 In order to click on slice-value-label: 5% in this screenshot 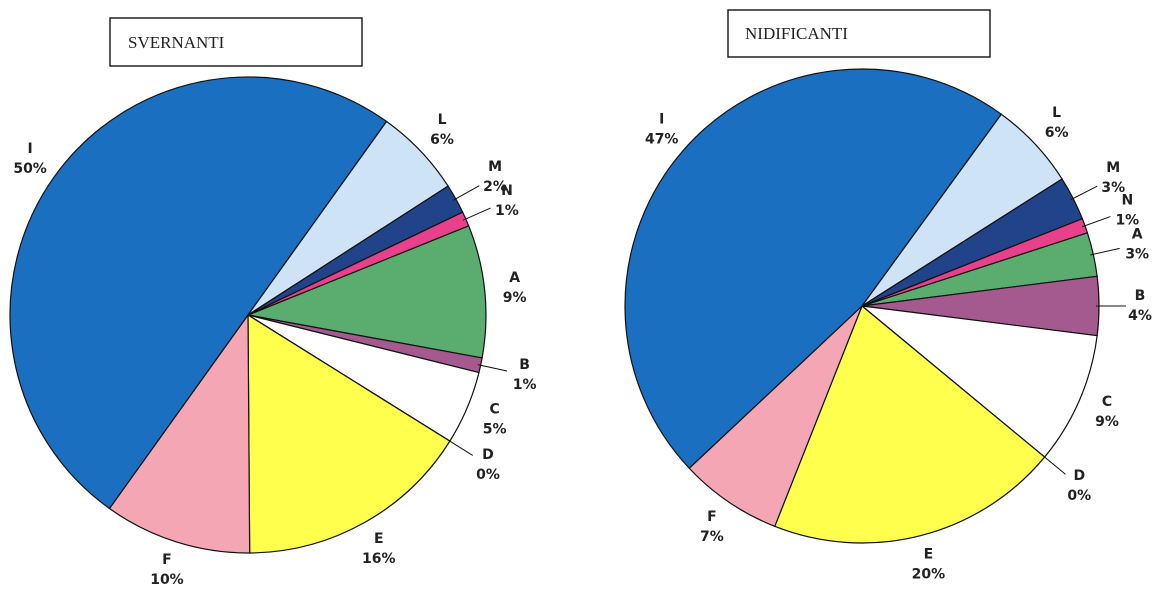, I will do `click(495, 430)`.